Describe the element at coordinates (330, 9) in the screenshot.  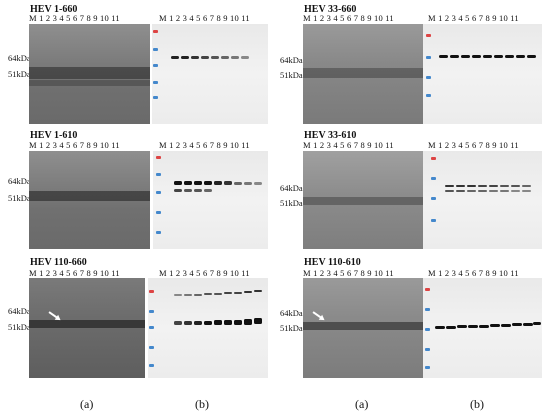
I see `panel-title: HEV 33-660` at that location.